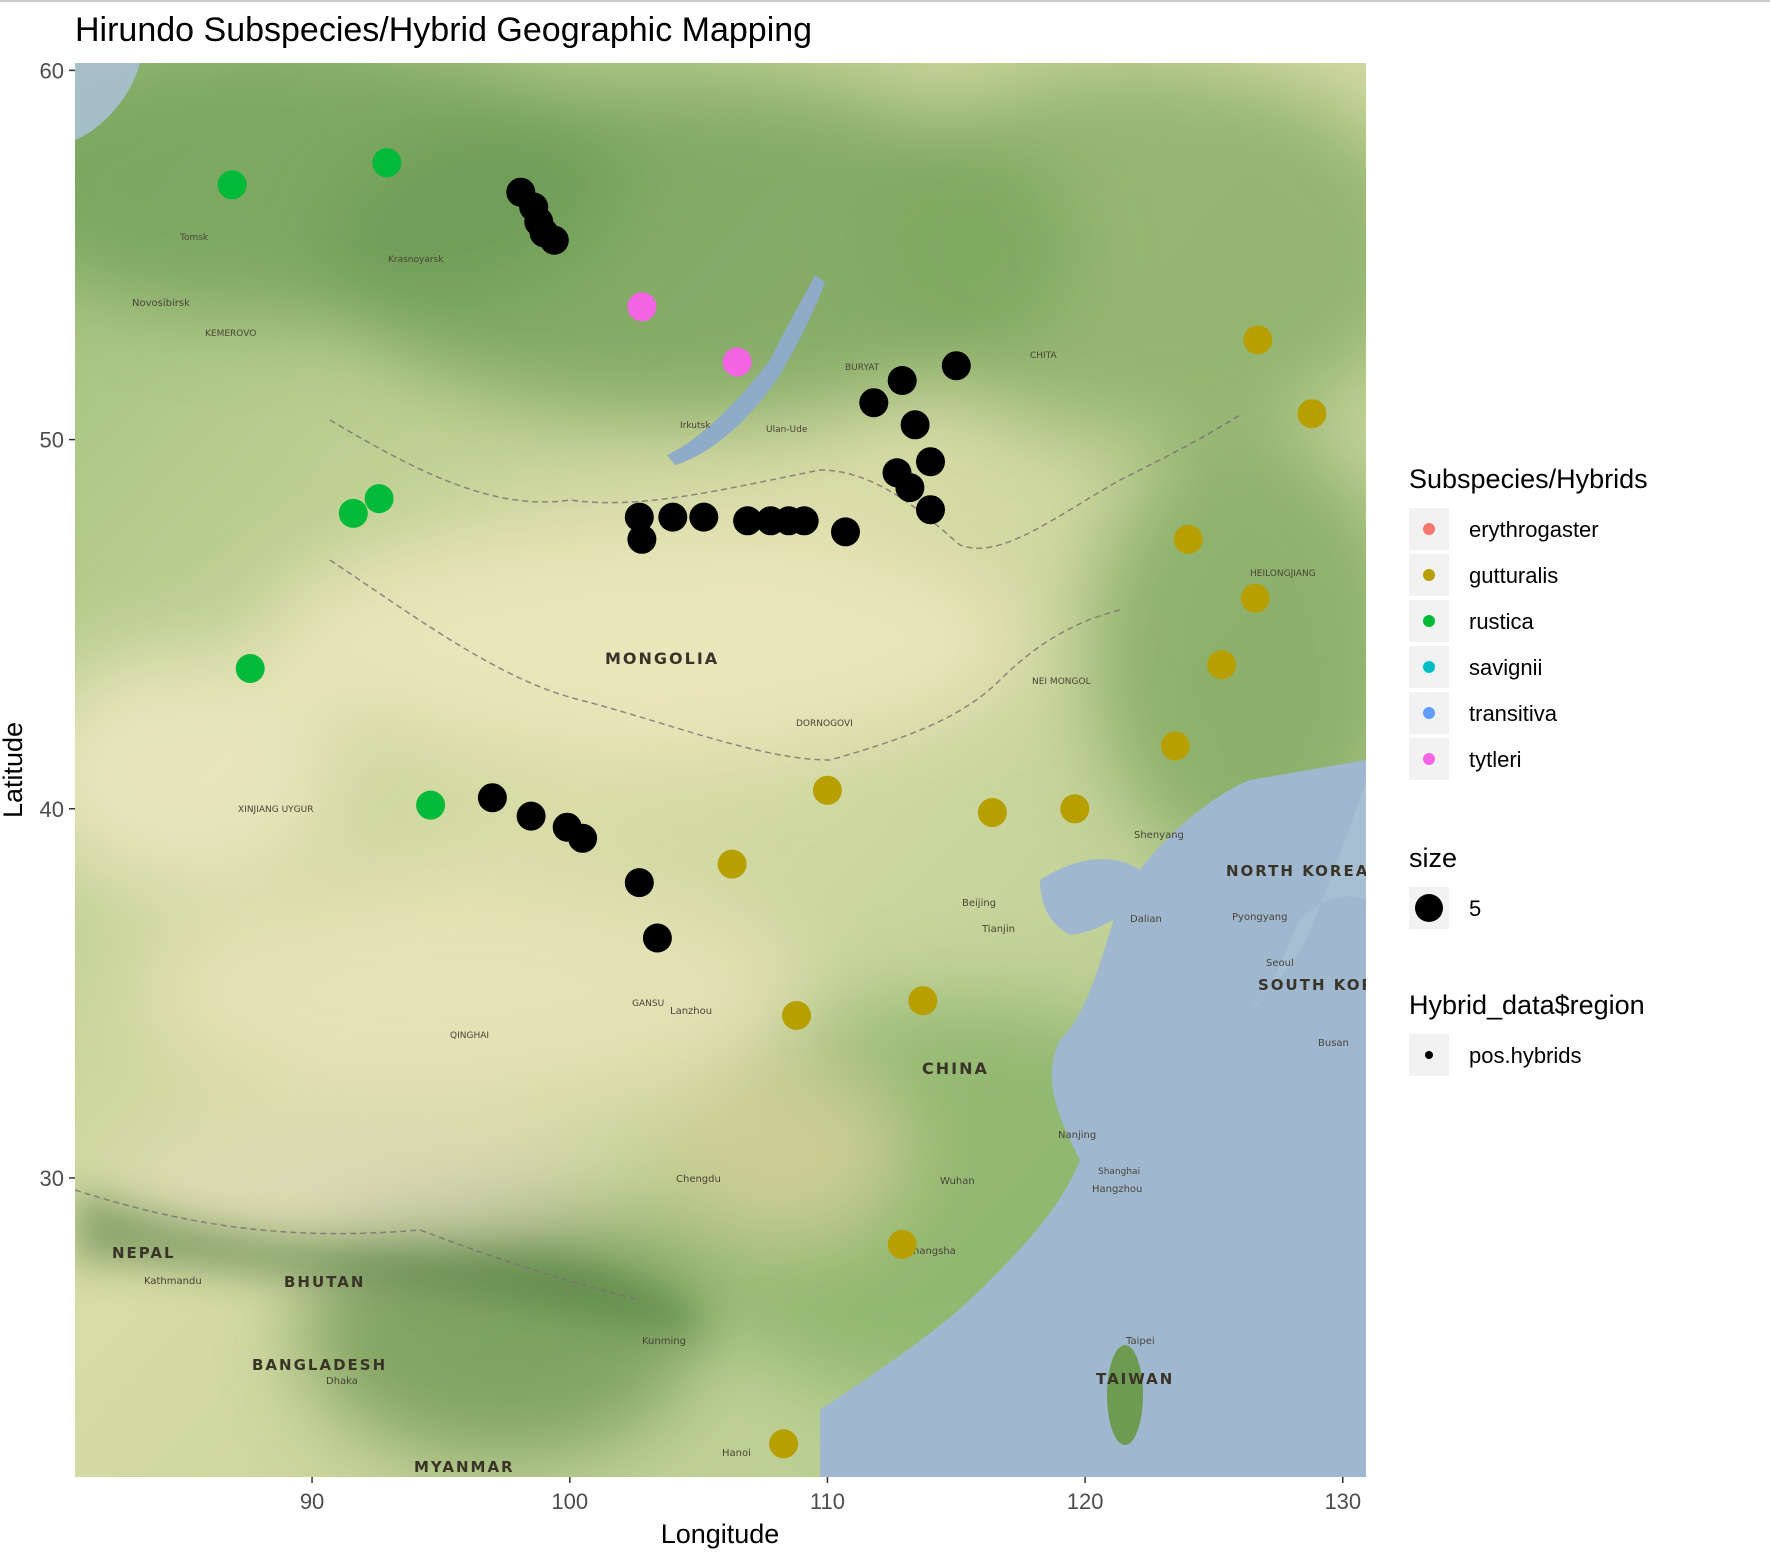 The width and height of the screenshot is (1770, 1564). I want to click on map-label-kunming: Kunming, so click(664, 1341).